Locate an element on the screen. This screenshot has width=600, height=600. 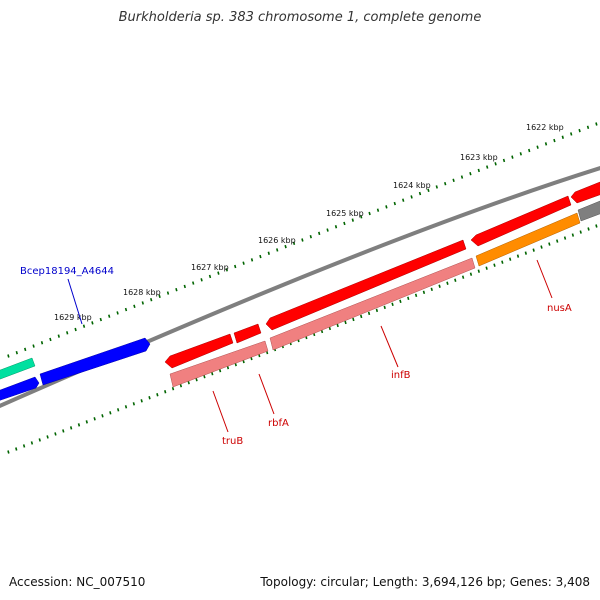
scale-label: 1623 kbp is located at coordinates (479, 157).